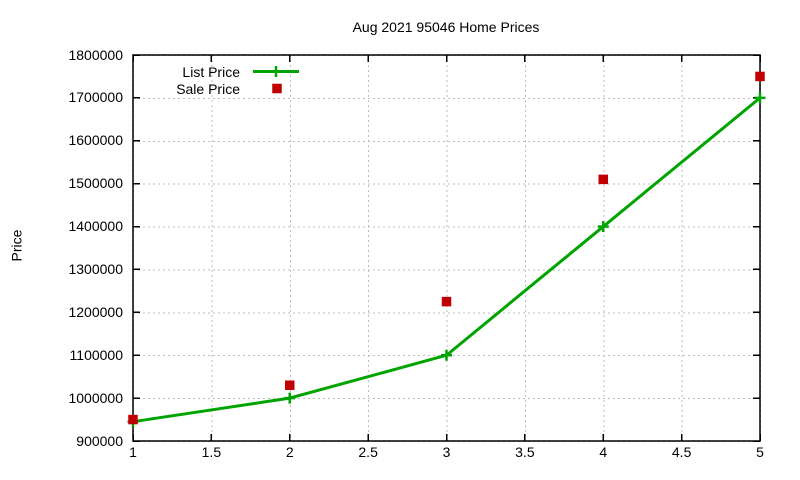 Image resolution: width=800 pixels, height=480 pixels. What do you see at coordinates (133, 452) in the screenshot?
I see `x-tick-label: 1` at bounding box center [133, 452].